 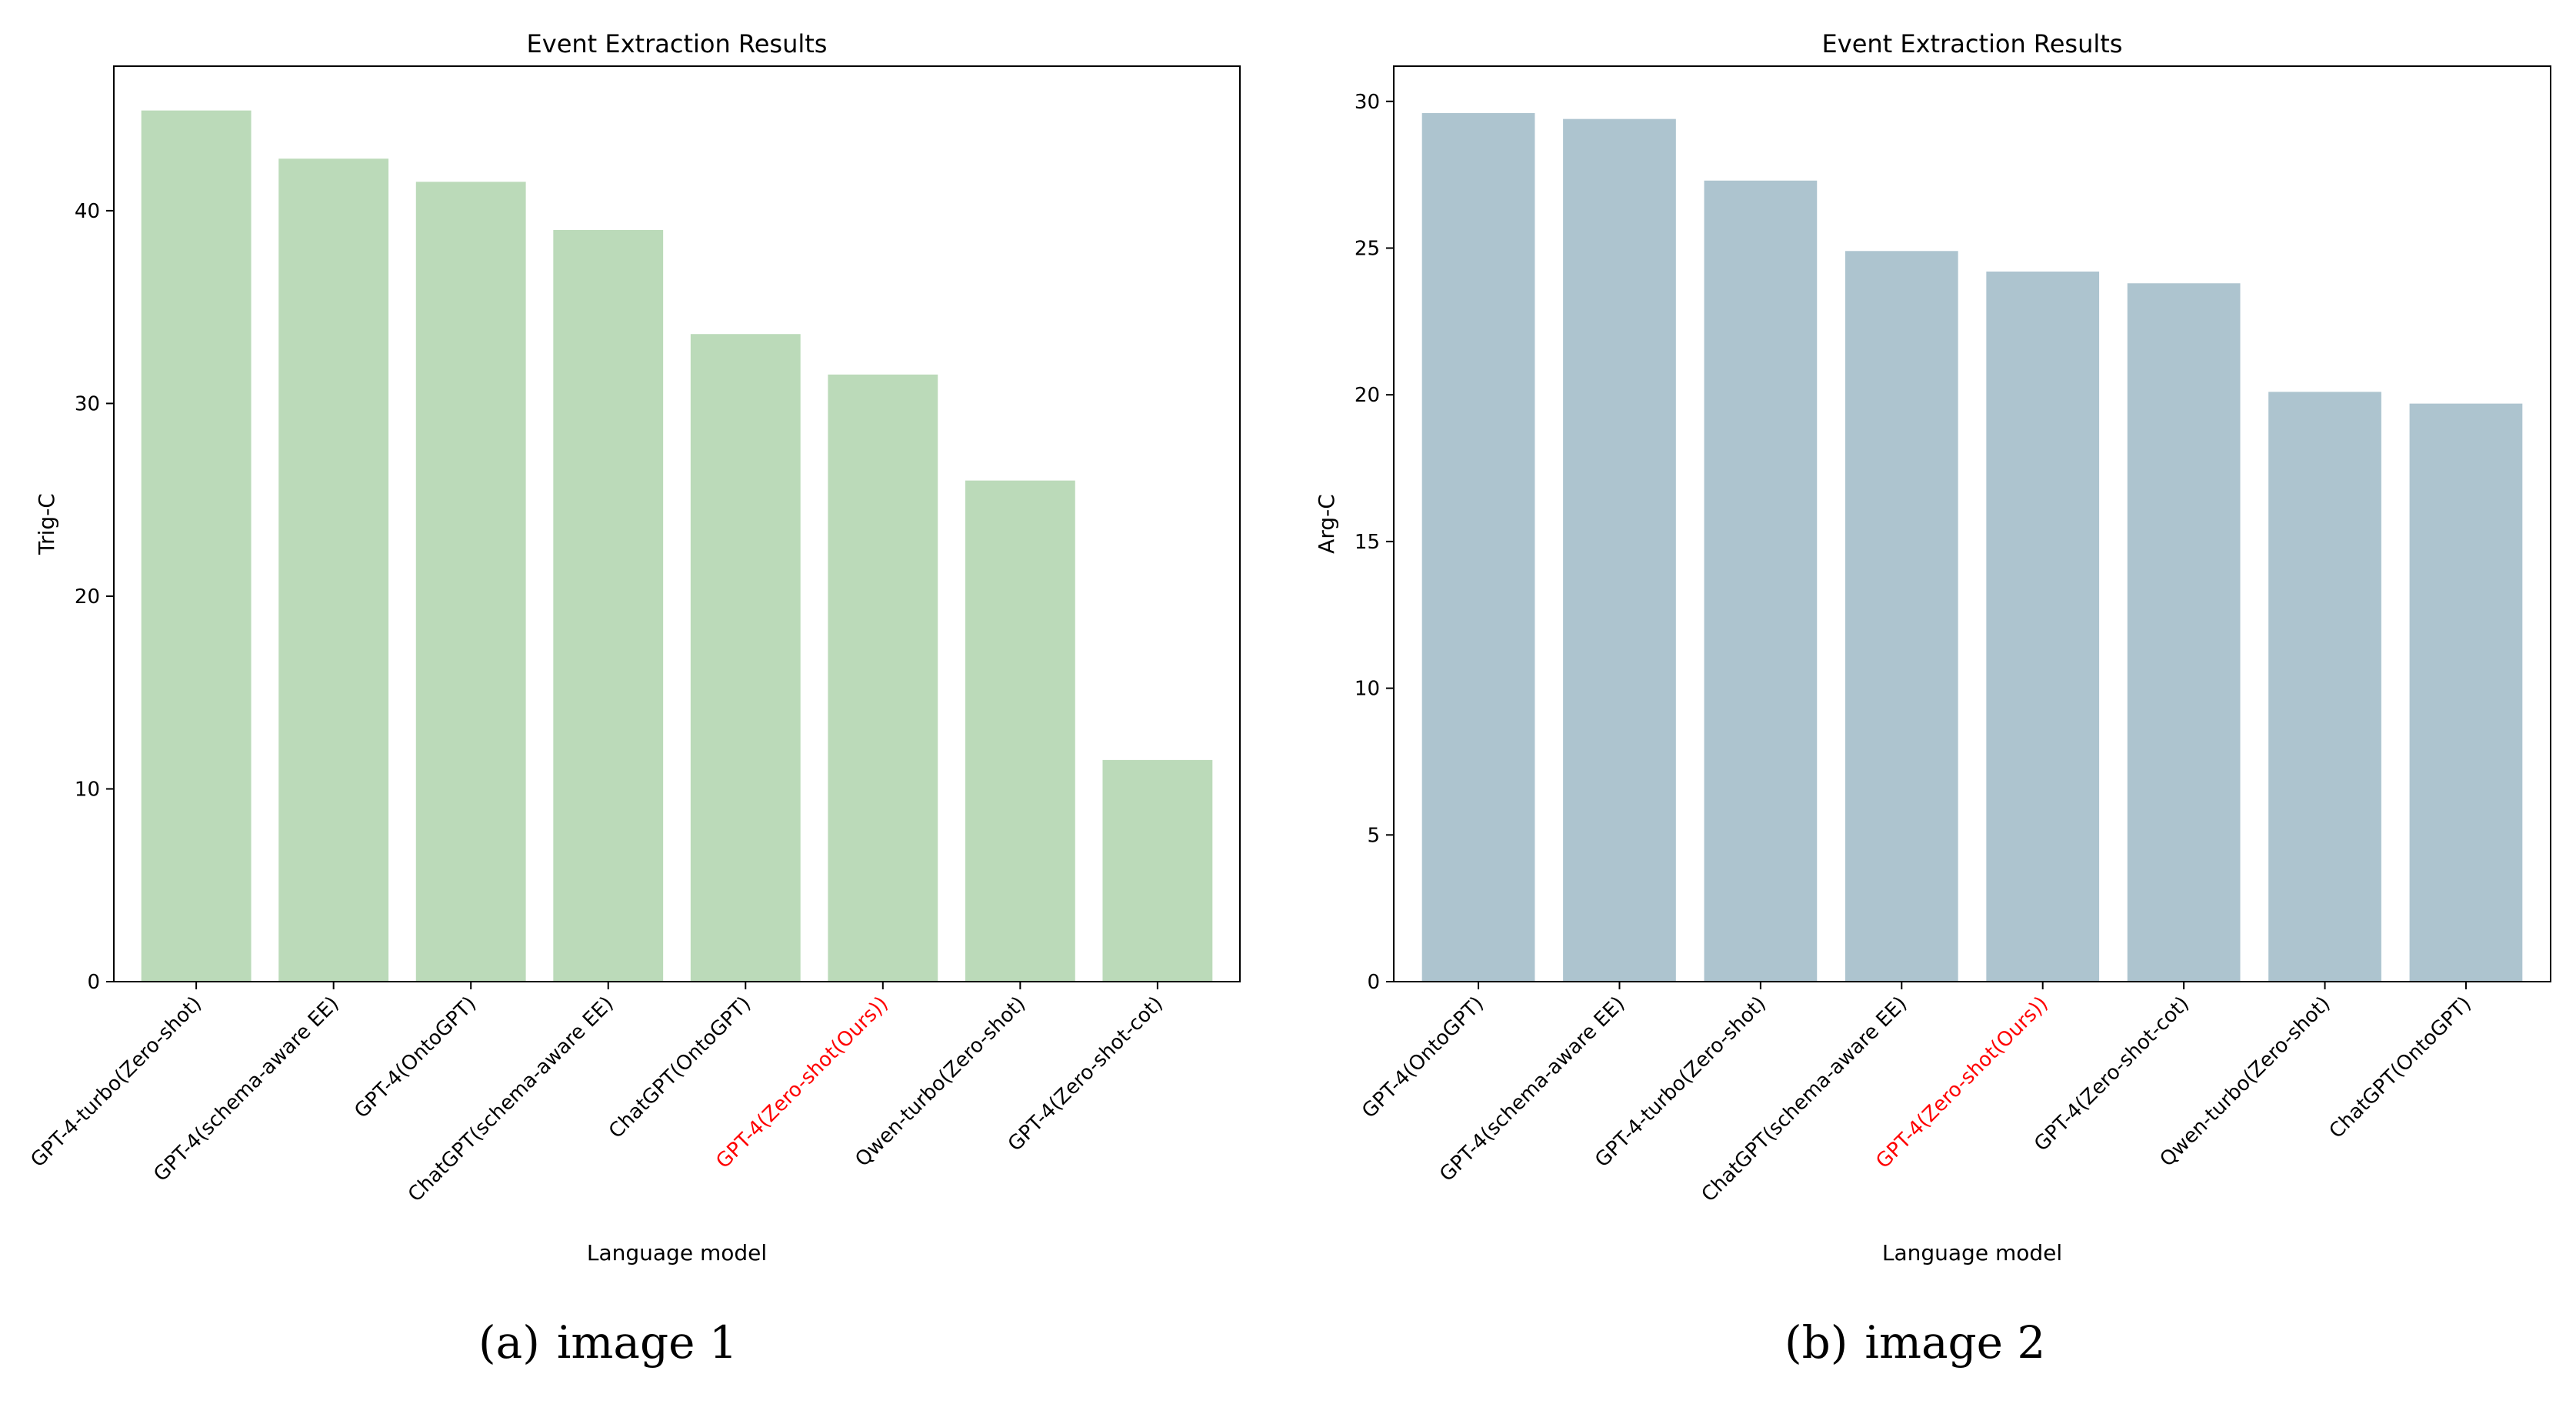 What do you see at coordinates (647, 1342) in the screenshot?
I see `caption-a-text: image 1` at bounding box center [647, 1342].